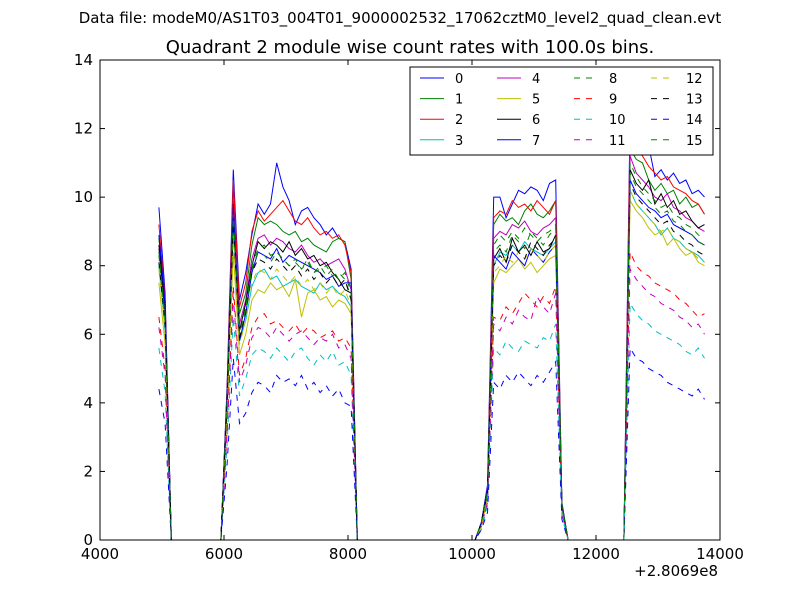 The width and height of the screenshot is (800, 600). What do you see at coordinates (694, 79) in the screenshot?
I see `legend-label-12: 12` at bounding box center [694, 79].